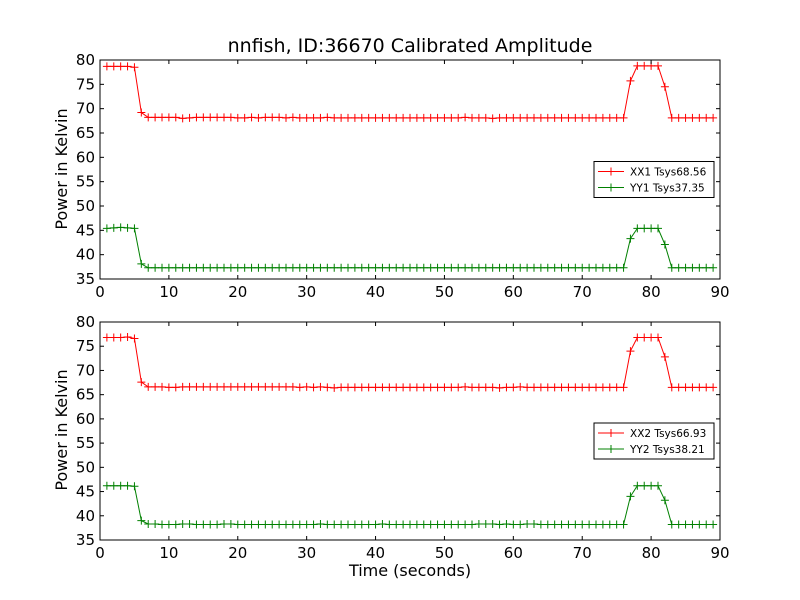 This screenshot has width=800, height=600. What do you see at coordinates (85, 395) in the screenshot?
I see `y-tick-label: 65` at bounding box center [85, 395].